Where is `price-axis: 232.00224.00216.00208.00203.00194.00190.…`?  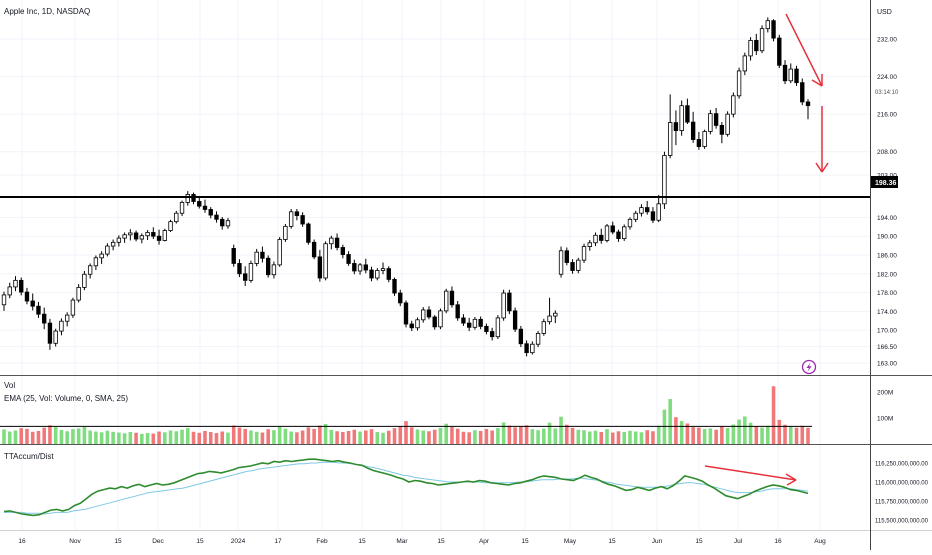
price-axis: 232.00224.00216.00208.00203.00194.00190.… is located at coordinates (887, 202).